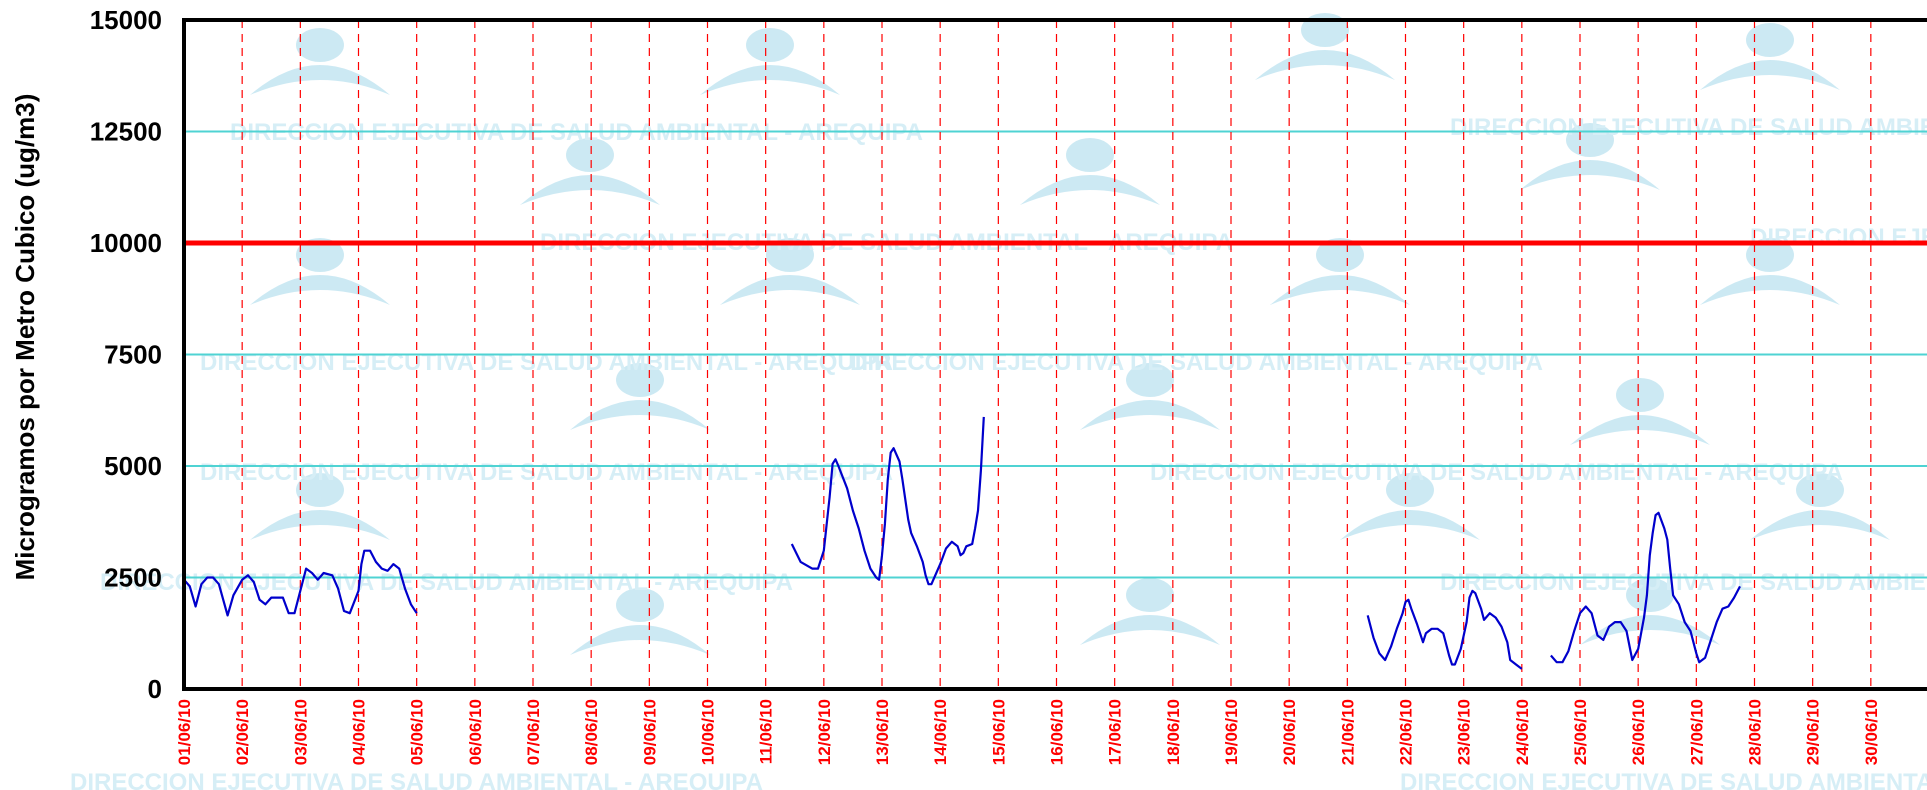  Describe the element at coordinates (1231, 732) in the screenshot. I see `x-tick-label: 19/06/10` at that location.